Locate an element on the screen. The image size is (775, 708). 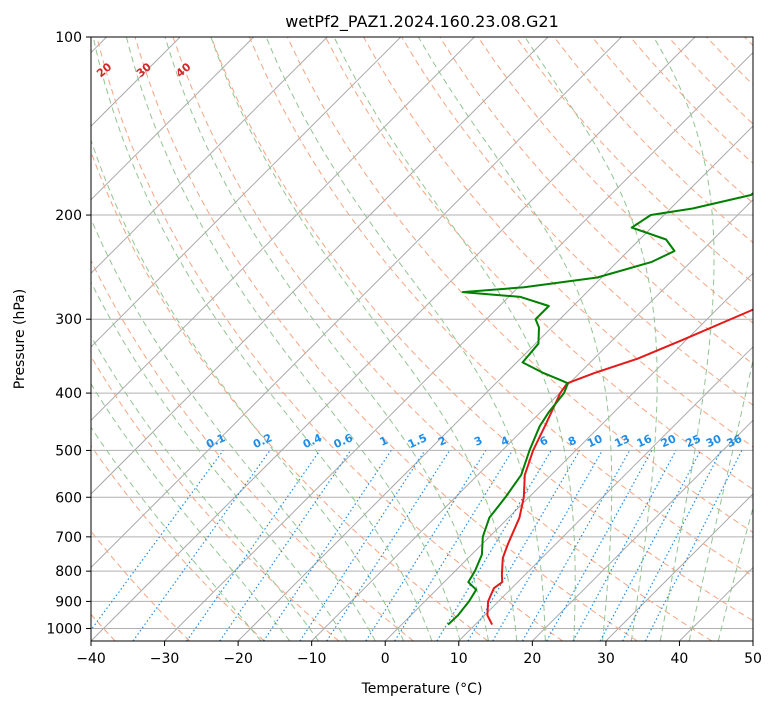
chart-title: wetPf2_PAZ1.2024.160.23.08.G21 is located at coordinates (422, 22).